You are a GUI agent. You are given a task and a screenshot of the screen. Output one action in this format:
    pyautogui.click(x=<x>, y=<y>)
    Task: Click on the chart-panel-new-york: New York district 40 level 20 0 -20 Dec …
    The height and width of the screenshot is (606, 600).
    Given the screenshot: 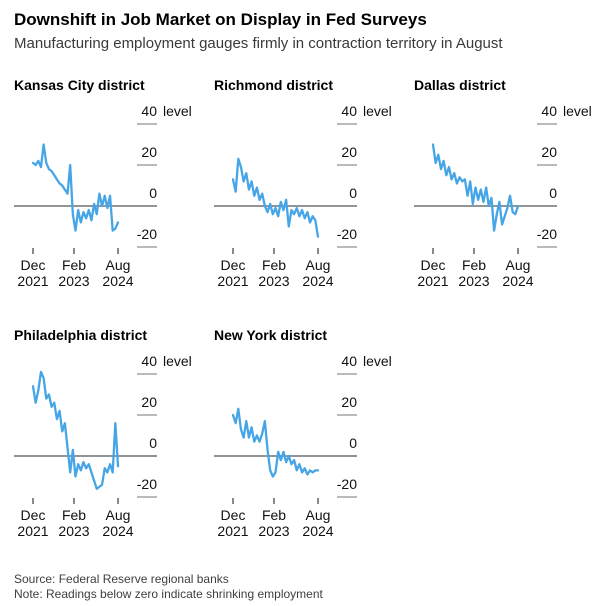 What is the action you would take?
    pyautogui.click(x=300, y=445)
    